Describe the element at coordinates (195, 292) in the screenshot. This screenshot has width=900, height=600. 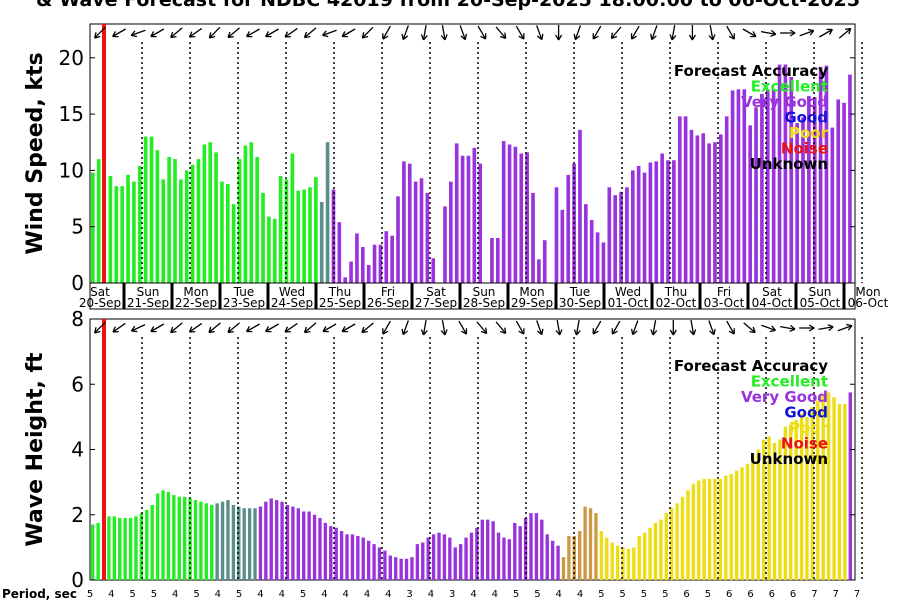
I see `day-name-label: Mon` at that location.